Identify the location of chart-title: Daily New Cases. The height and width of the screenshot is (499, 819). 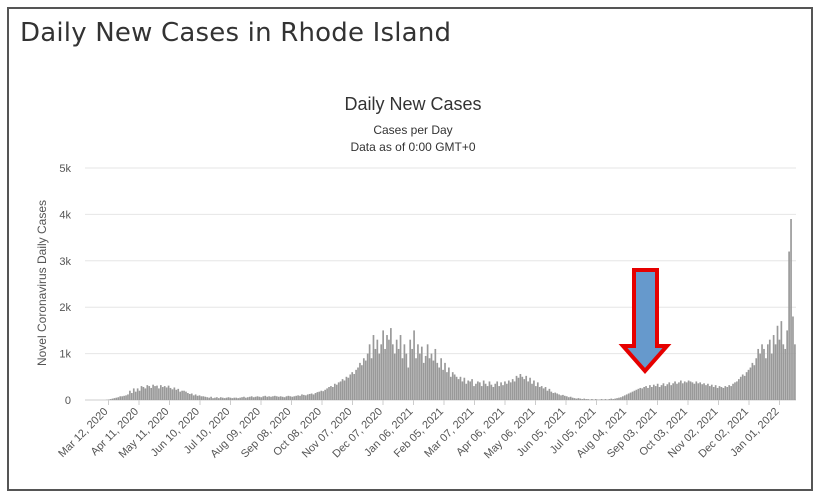
(412, 104).